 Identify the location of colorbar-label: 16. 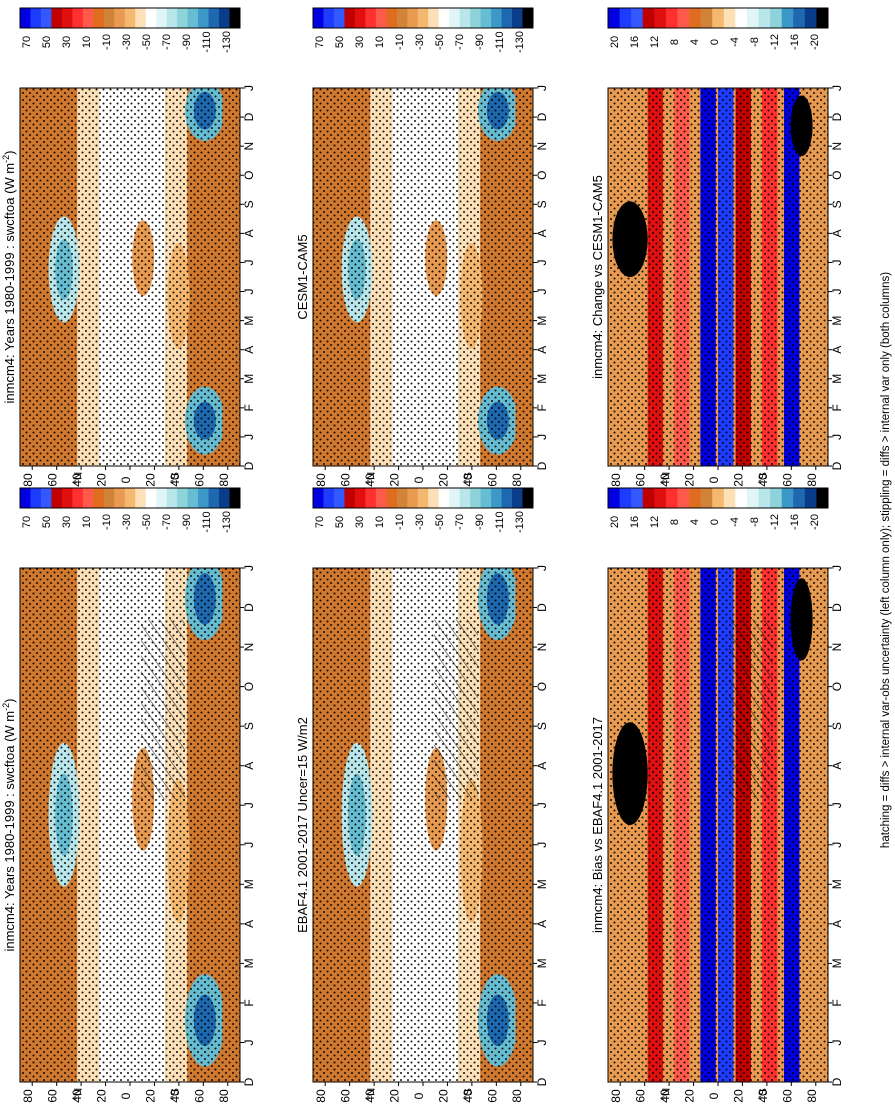
(635, 42).